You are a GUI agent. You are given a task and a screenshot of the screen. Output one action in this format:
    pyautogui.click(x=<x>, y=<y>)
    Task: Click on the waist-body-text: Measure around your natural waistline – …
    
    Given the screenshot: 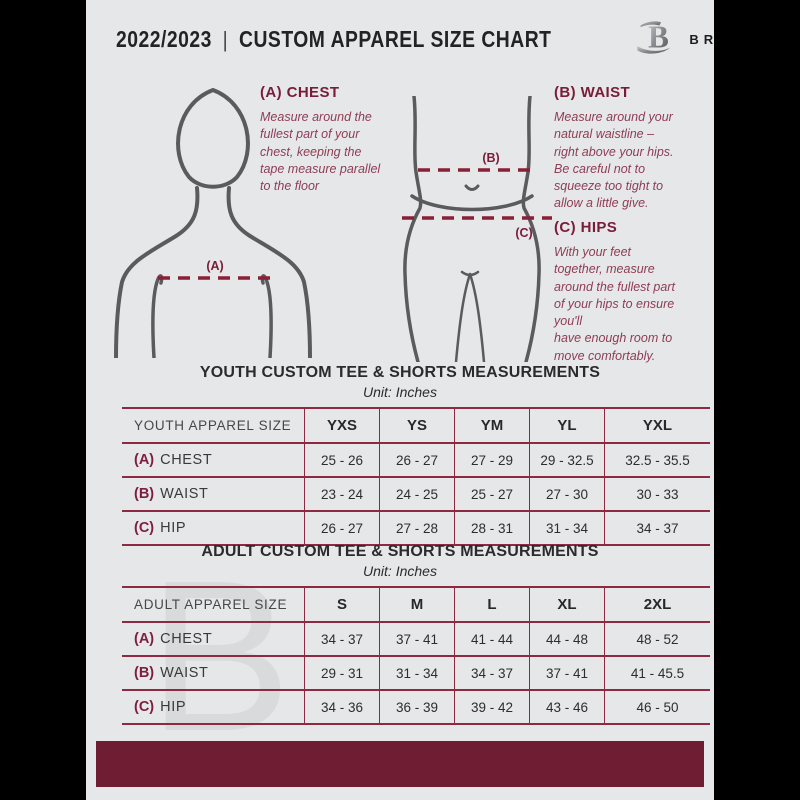 What is the action you would take?
    pyautogui.click(x=614, y=160)
    